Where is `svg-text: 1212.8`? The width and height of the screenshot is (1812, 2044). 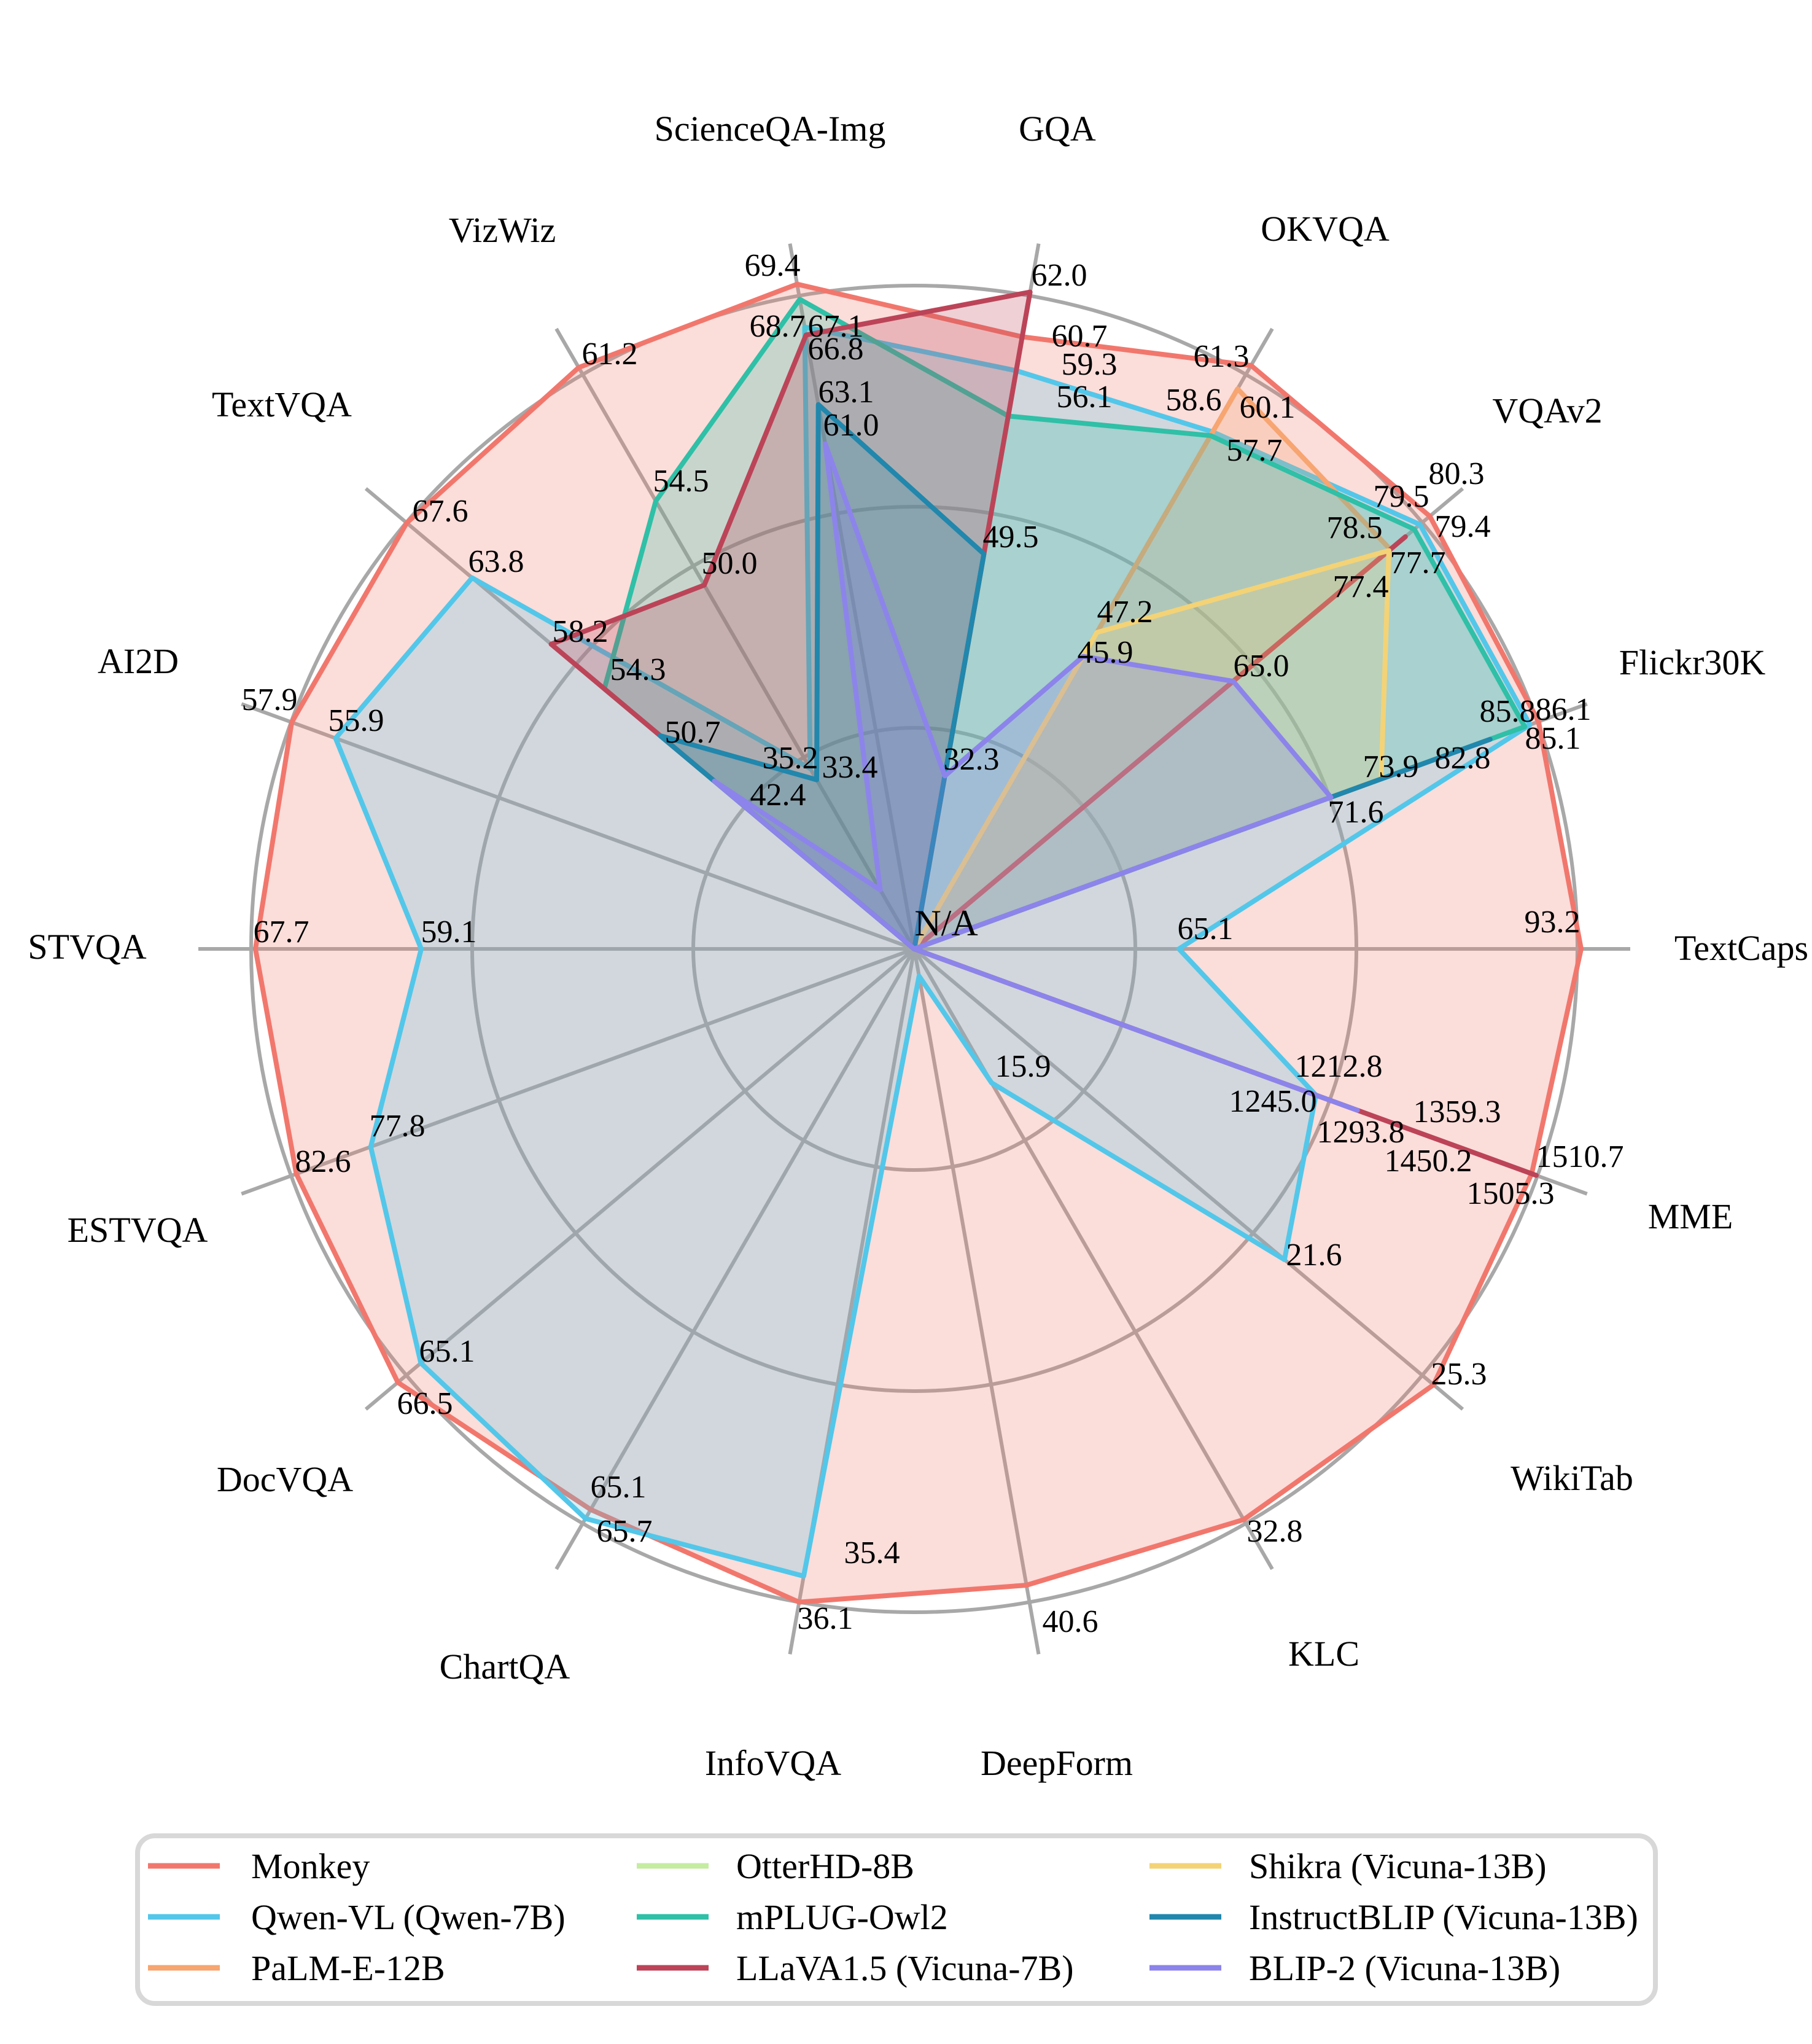
svg-text: 1212.8 is located at coordinates (1339, 1066).